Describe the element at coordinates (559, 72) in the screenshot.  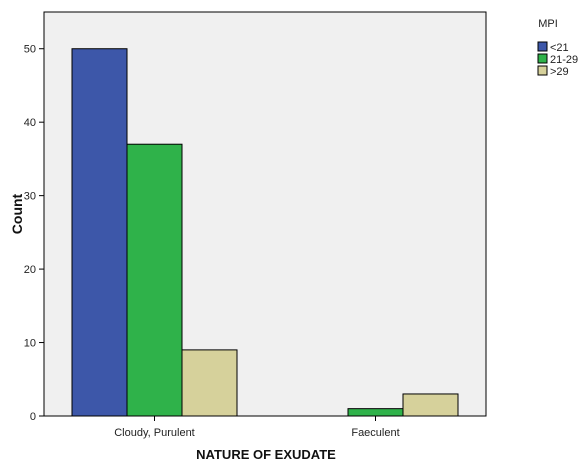
I see `legend-label: >29` at that location.